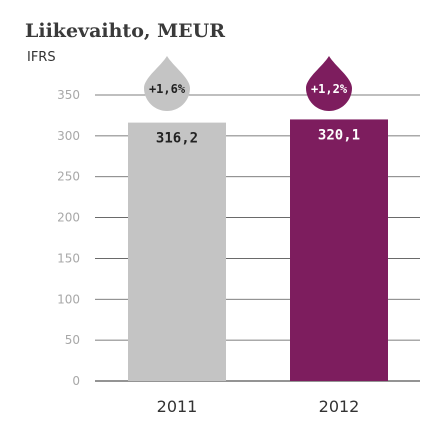 This screenshot has height=442, width=425. I want to click on y-tick-label: 50, so click(72, 340).